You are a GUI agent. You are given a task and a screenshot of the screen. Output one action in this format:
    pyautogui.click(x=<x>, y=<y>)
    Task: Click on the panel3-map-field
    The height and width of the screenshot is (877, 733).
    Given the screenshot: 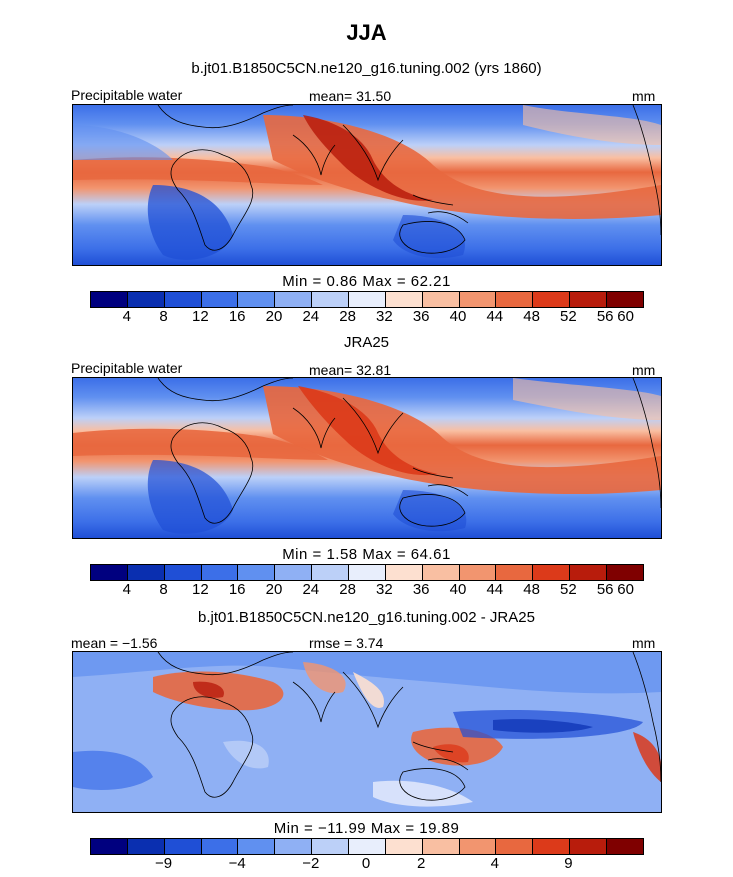 What is the action you would take?
    pyautogui.click(x=367, y=732)
    